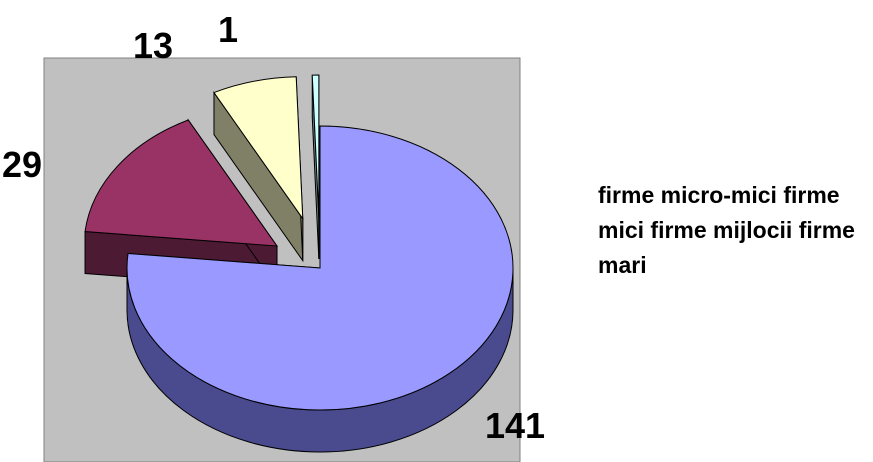 Image resolution: width=873 pixels, height=462 pixels. Describe the element at coordinates (515, 425) in the screenshot. I see `data-label-141: 141` at that location.